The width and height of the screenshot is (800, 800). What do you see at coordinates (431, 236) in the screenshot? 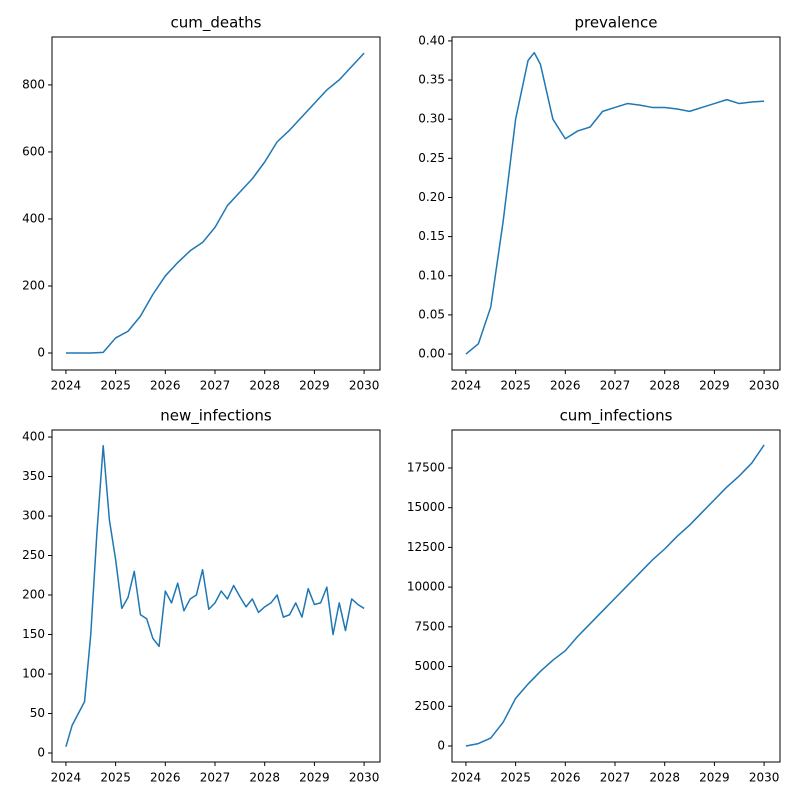
I see `y-tick-label: 0.15` at bounding box center [431, 236].